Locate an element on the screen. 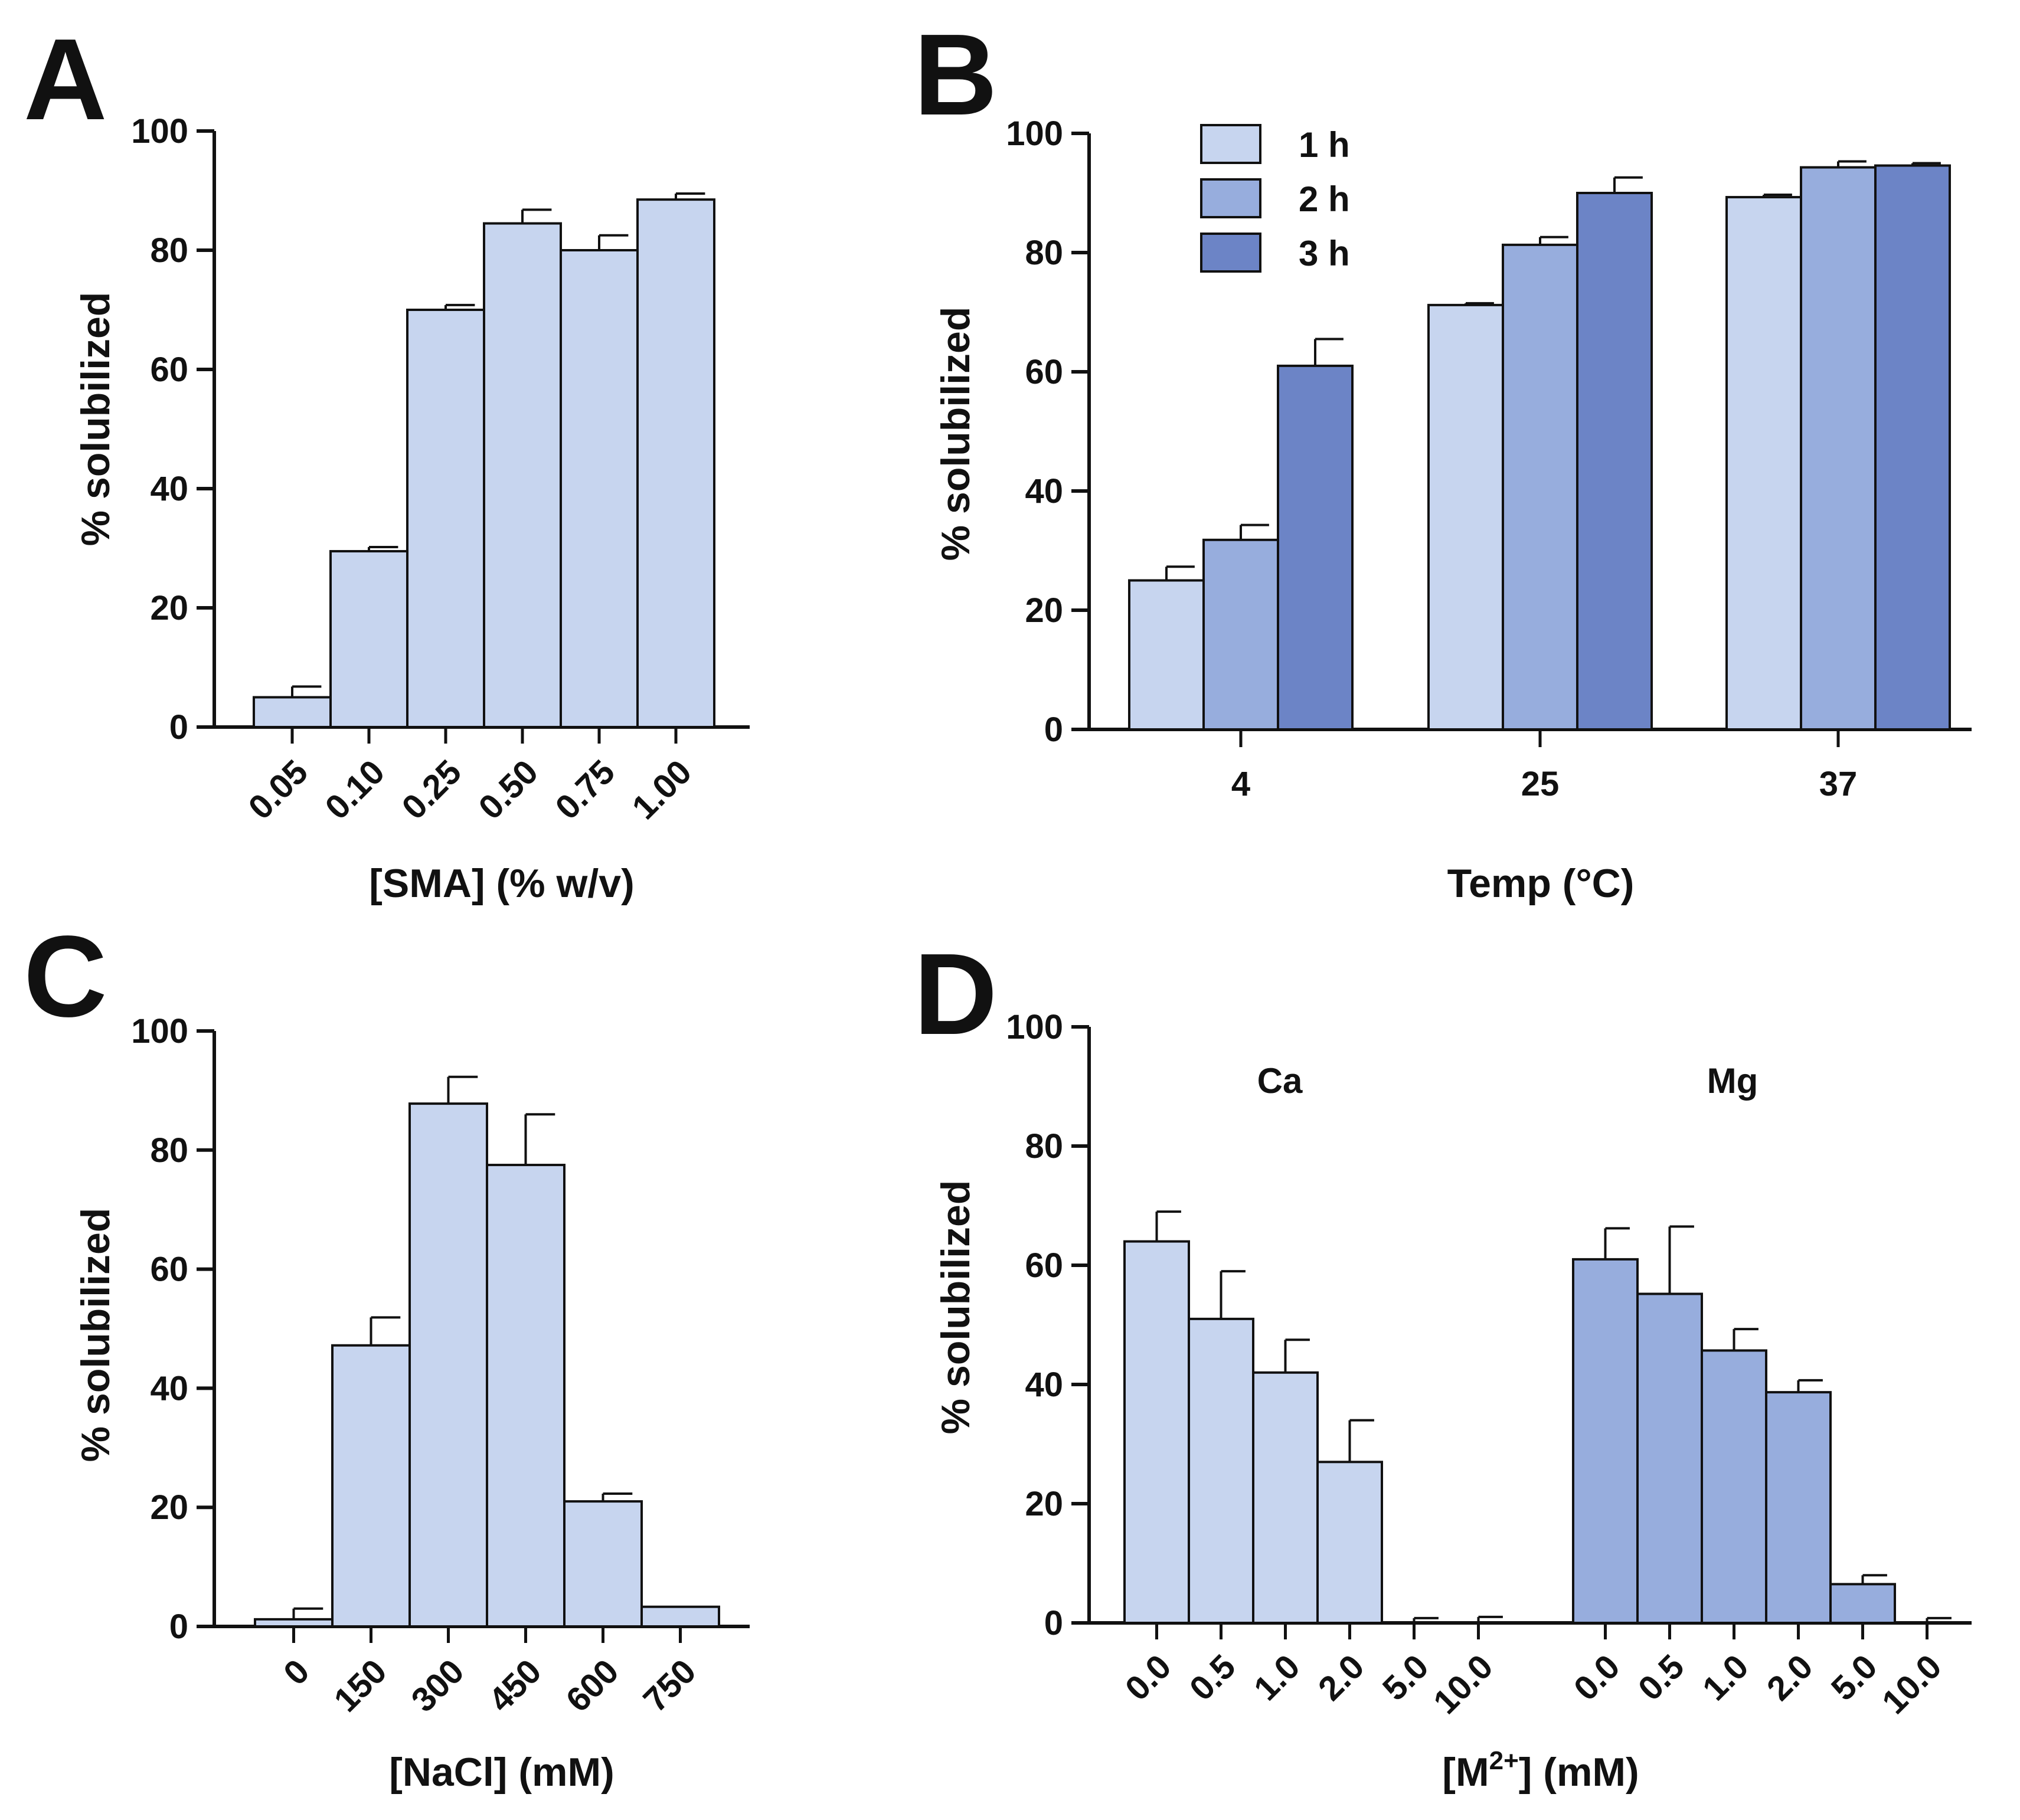 Image resolution: width=2020 pixels, height=1820 pixels. panel-d-ylabel: % solubilized is located at coordinates (955, 1307).